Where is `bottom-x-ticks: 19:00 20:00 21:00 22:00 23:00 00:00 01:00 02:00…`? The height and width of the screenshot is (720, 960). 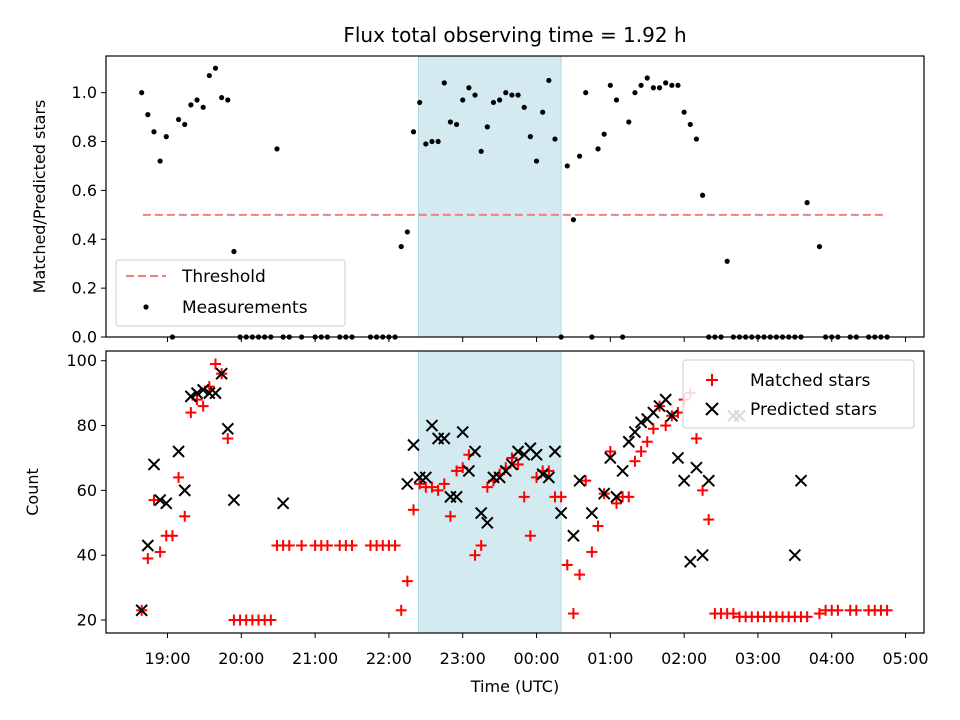
bottom-x-ticks: 19:00 20:00 21:00 22:00 23:00 00:00 01:00 02:00… is located at coordinates (536, 650).